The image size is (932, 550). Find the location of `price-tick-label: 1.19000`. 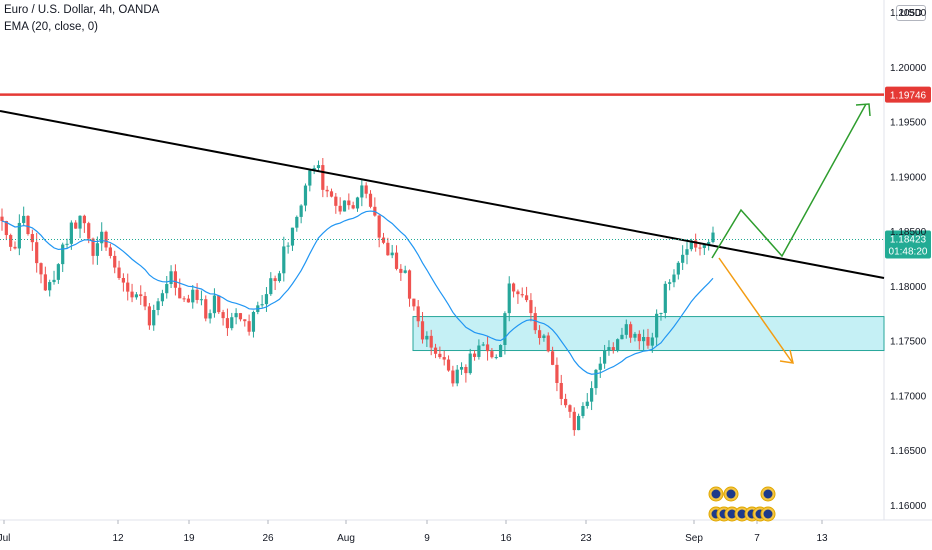

price-tick-label: 1.19000 is located at coordinates (908, 177).